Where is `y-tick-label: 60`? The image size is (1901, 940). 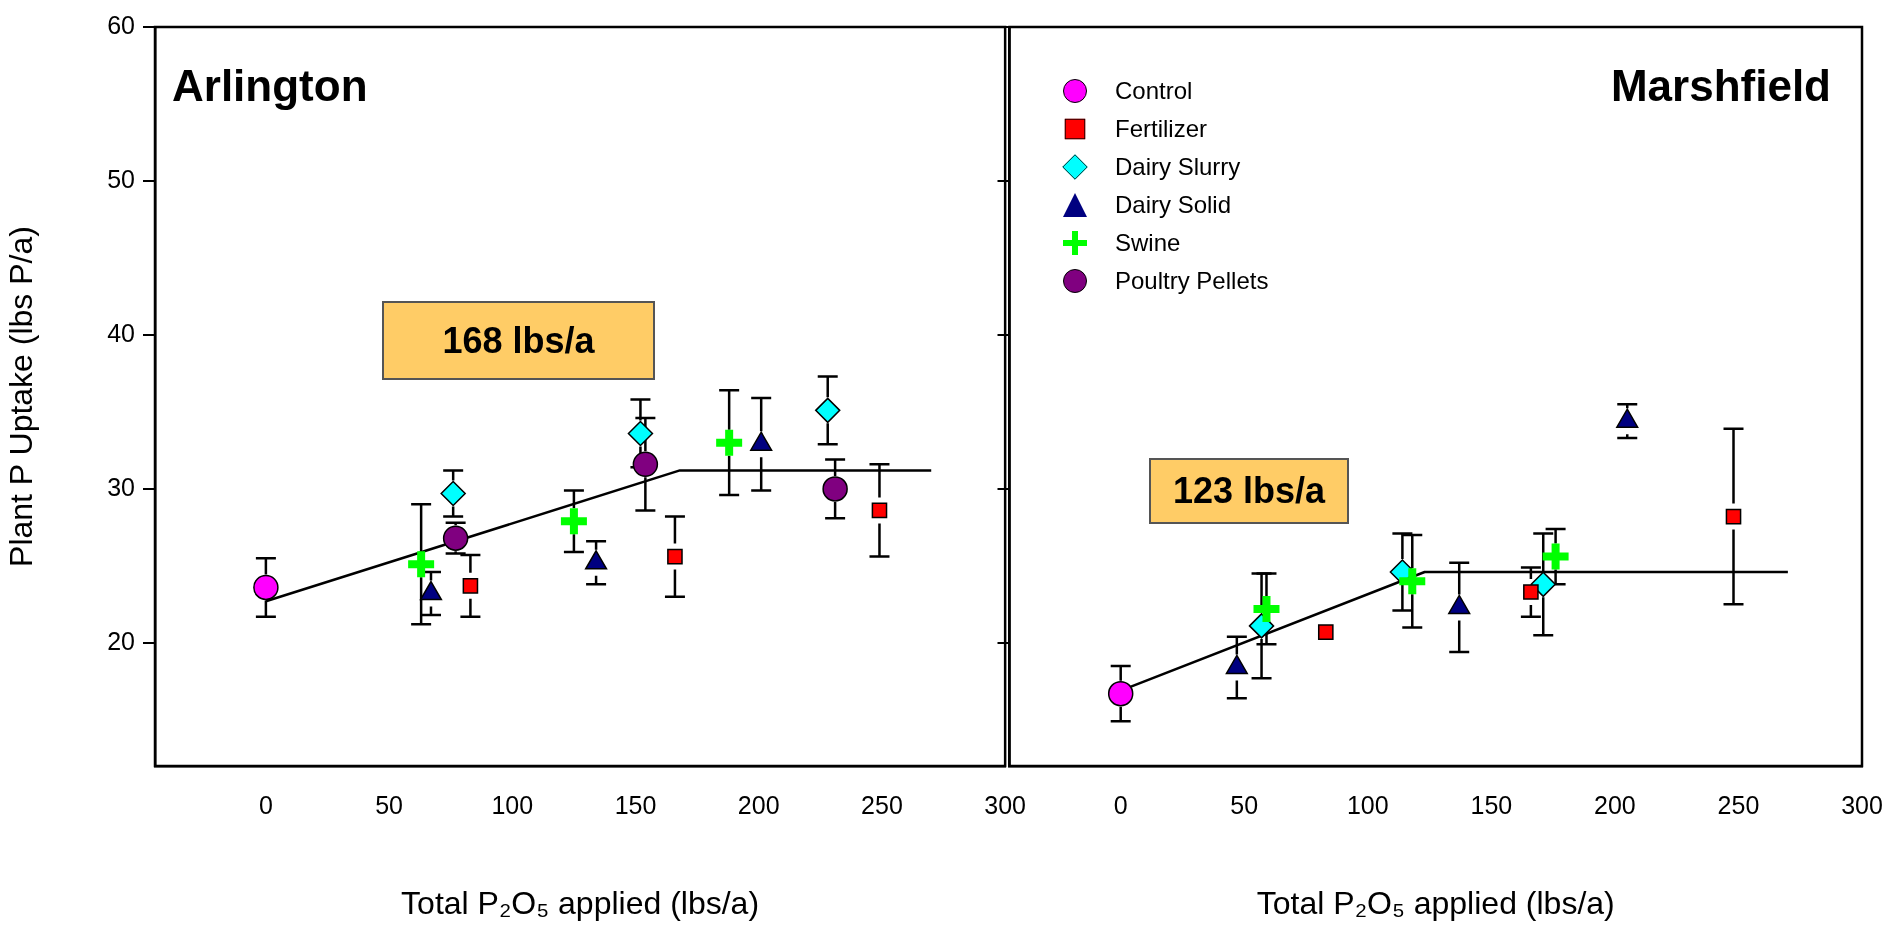
y-tick-label: 60 is located at coordinates (121, 24).